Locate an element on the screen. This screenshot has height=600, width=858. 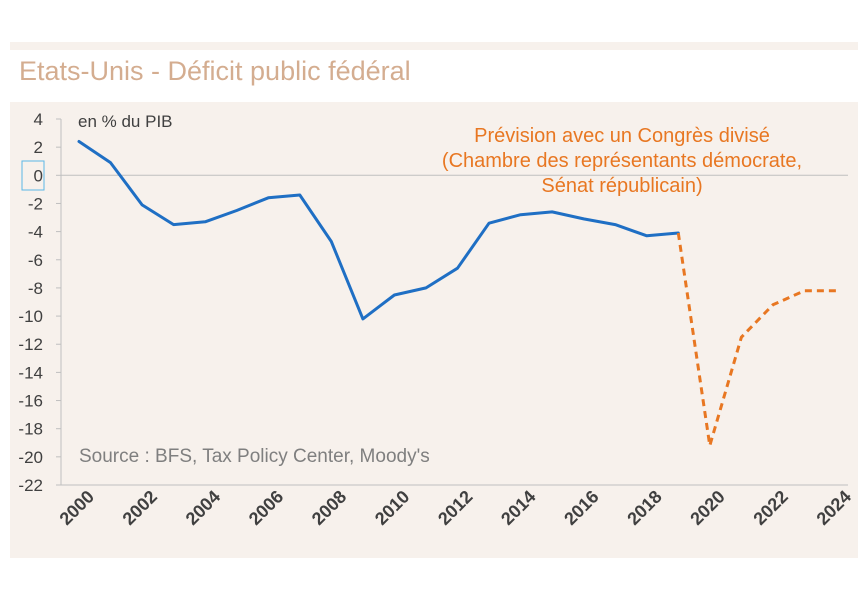
source-label: Source : BFS, Tax Policy Center, Moody's is located at coordinates (254, 456).